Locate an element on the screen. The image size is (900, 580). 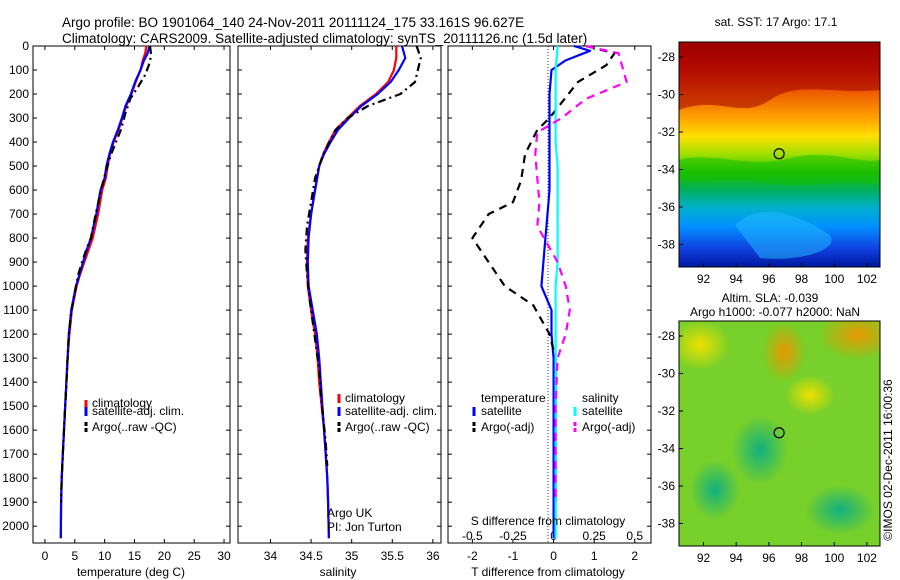
sst-map-frame is located at coordinates (779, 154).